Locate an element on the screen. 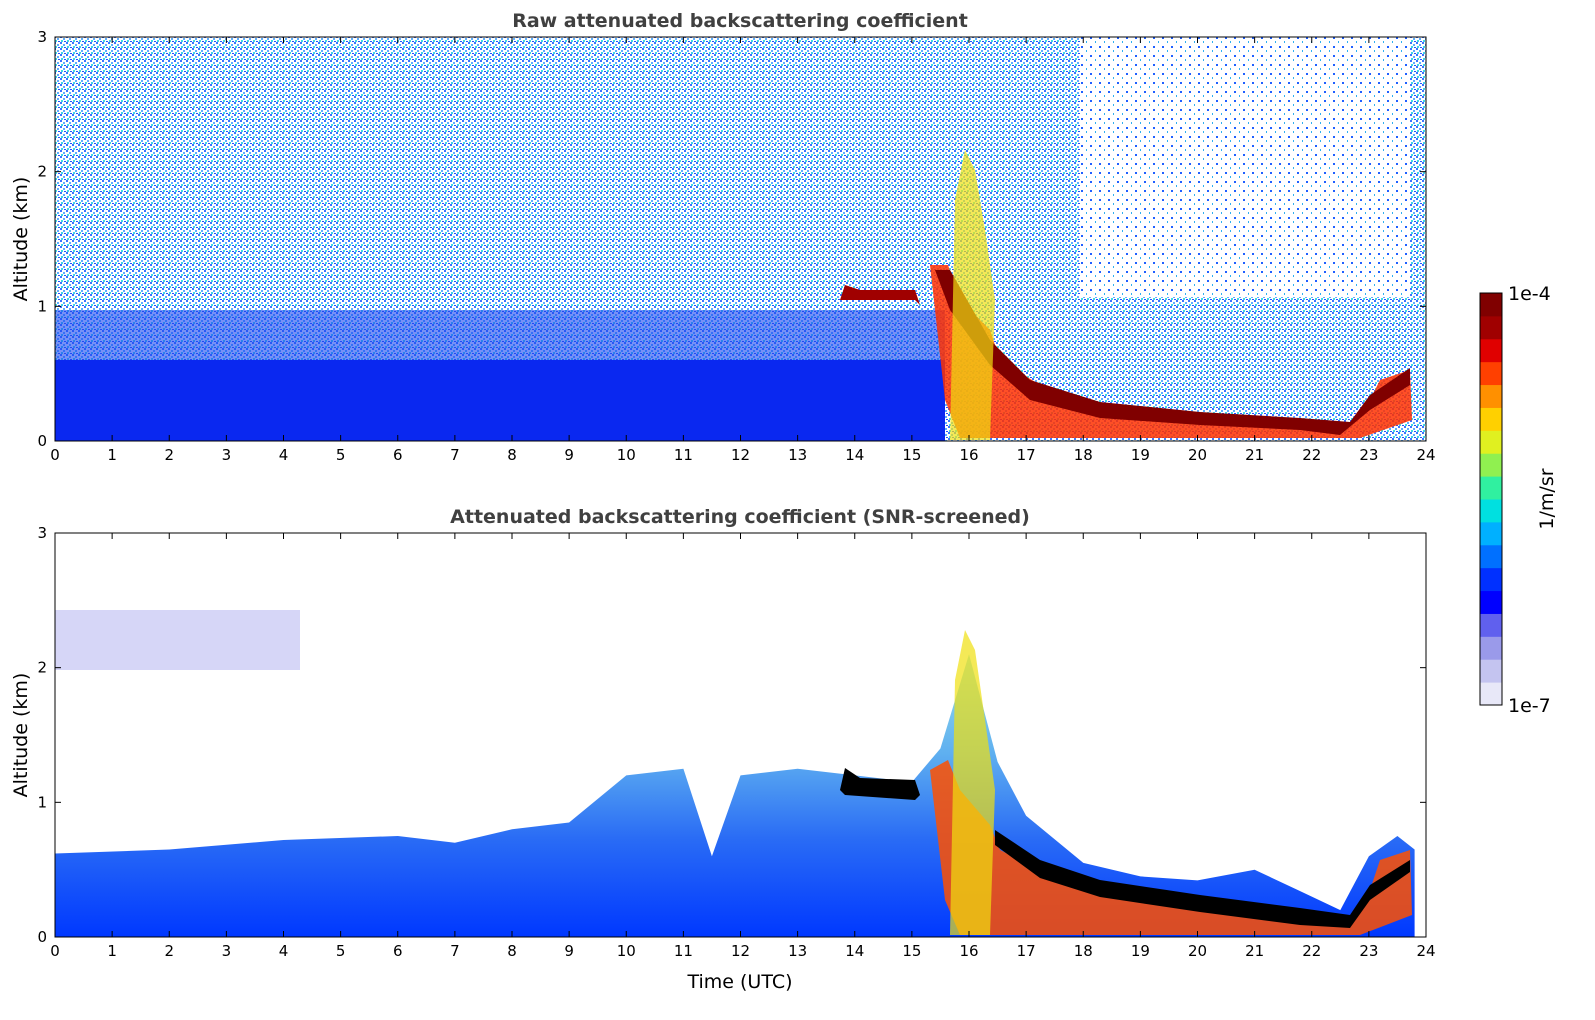  panel-screened-x-label: Time (UTC) is located at coordinates (739, 982).